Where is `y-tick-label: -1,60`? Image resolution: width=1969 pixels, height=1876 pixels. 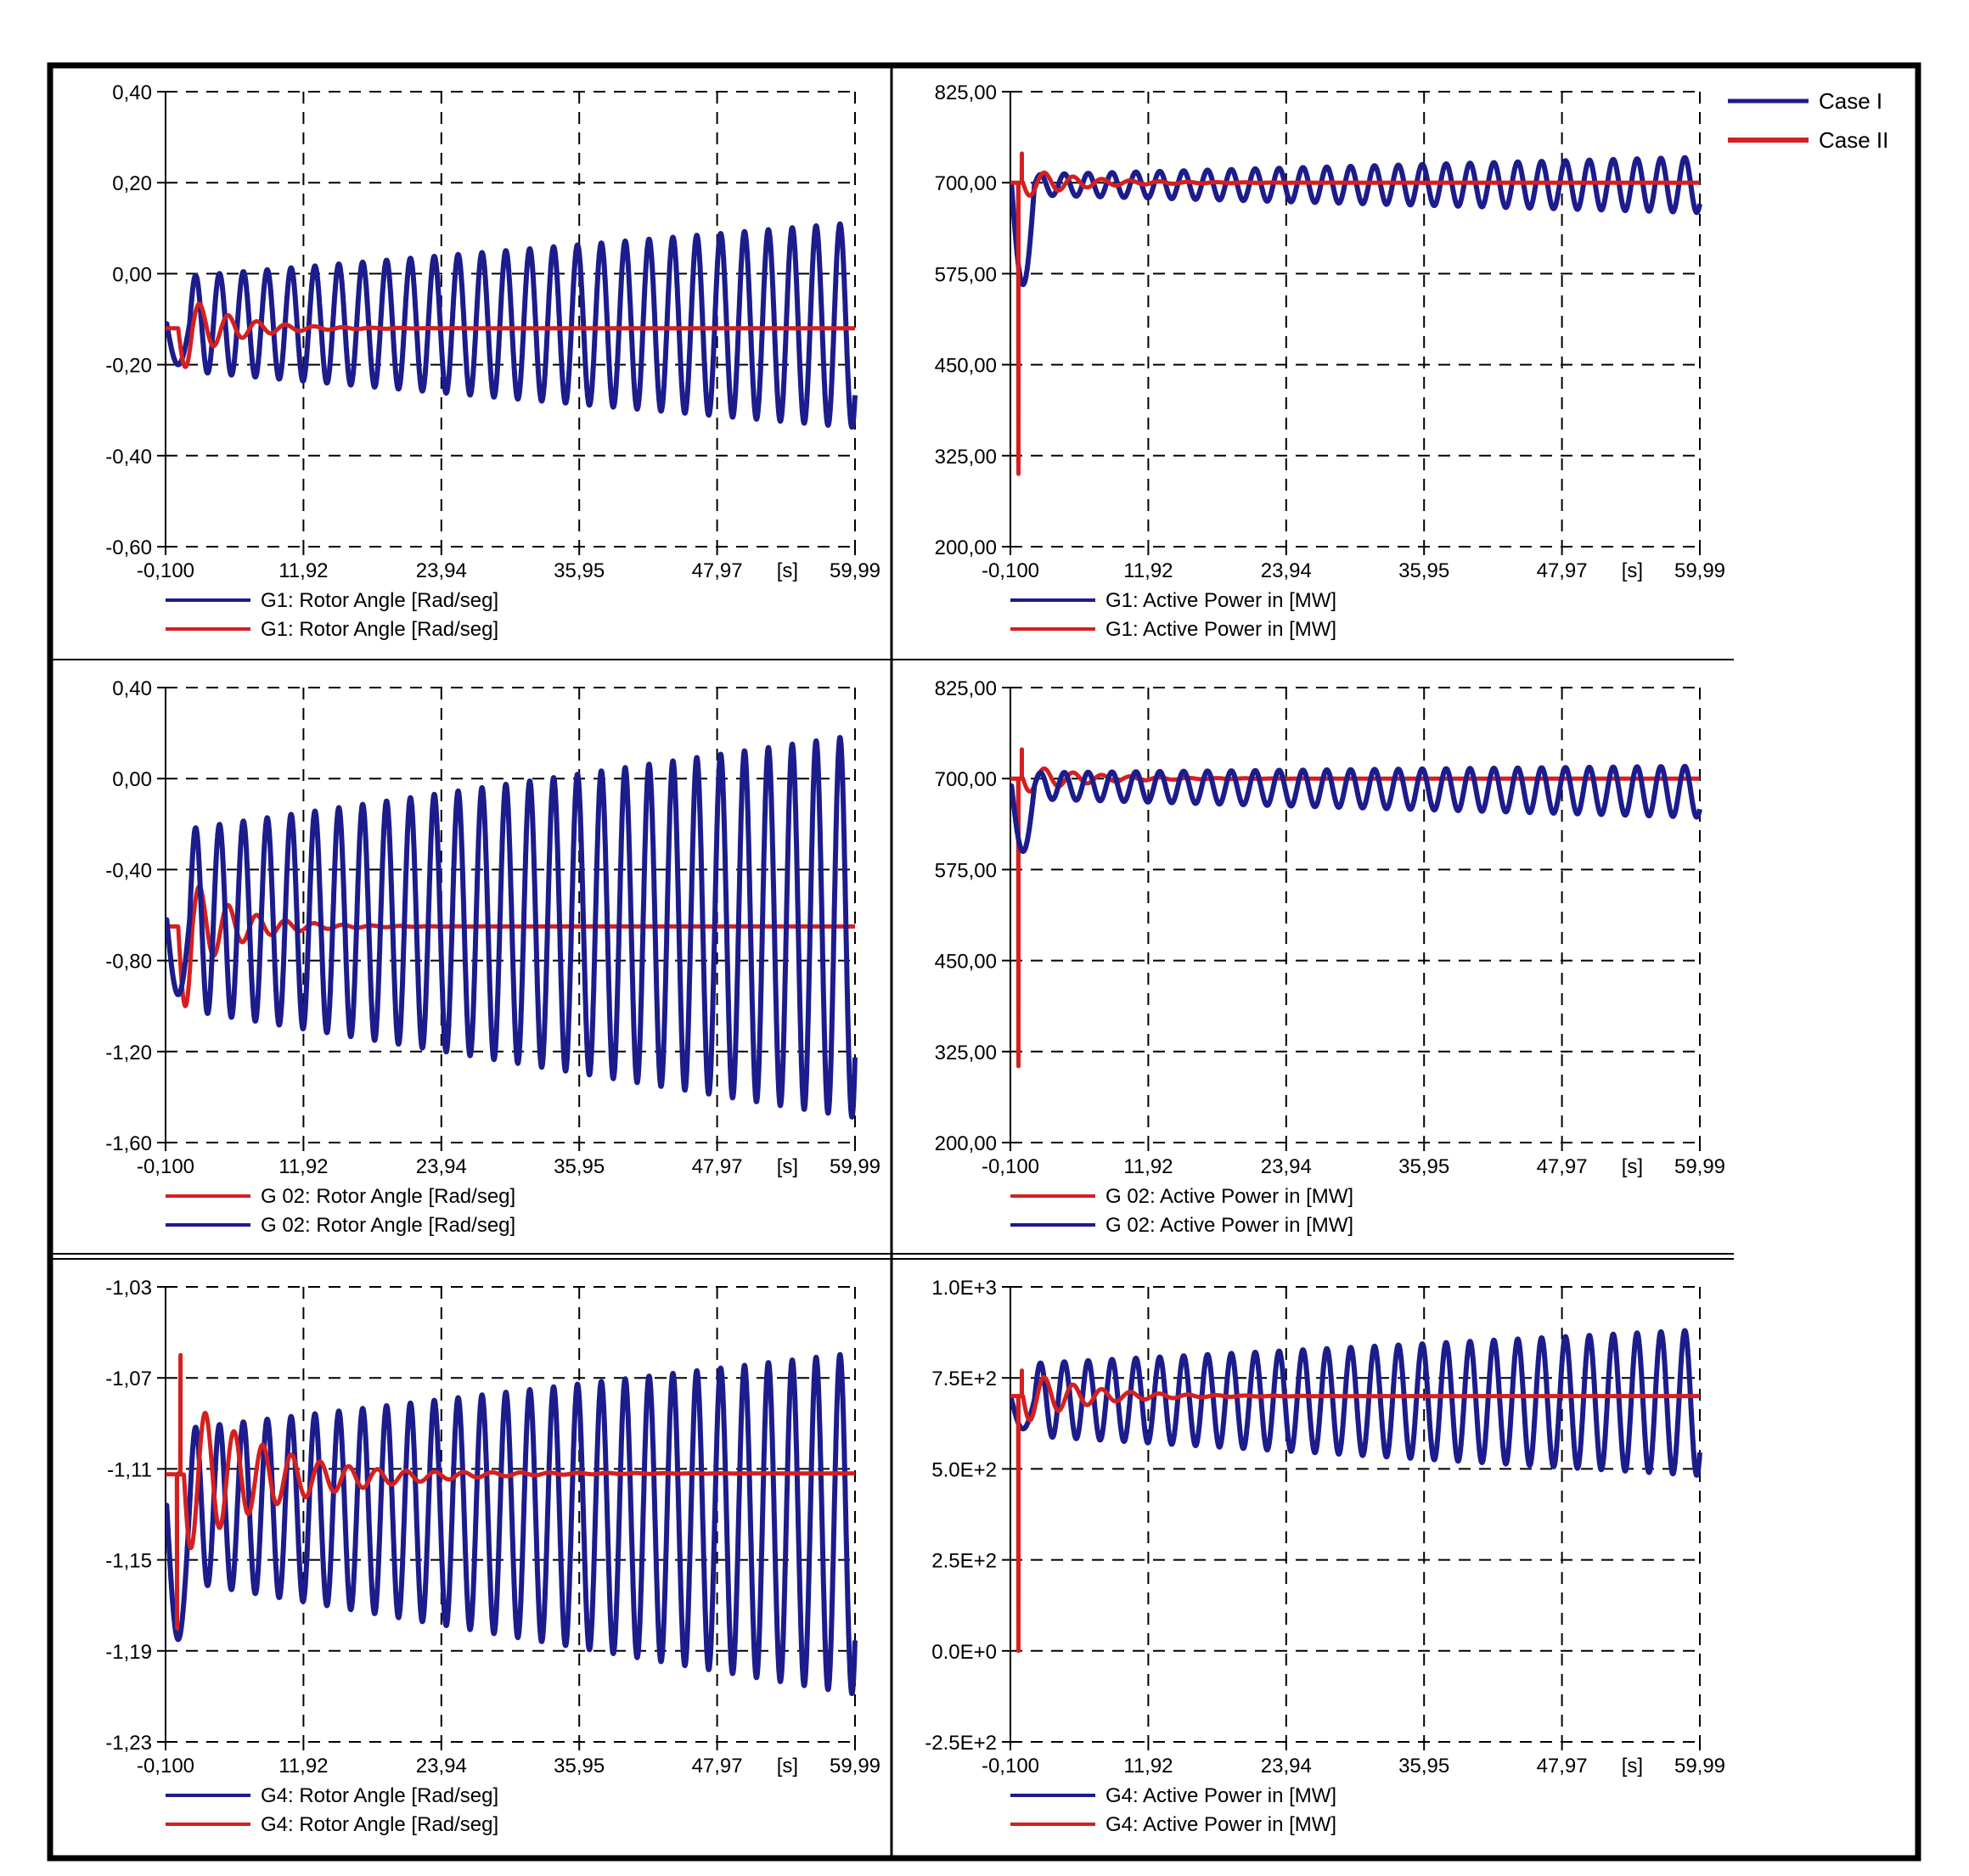 y-tick-label: -1,60 is located at coordinates (128, 1143).